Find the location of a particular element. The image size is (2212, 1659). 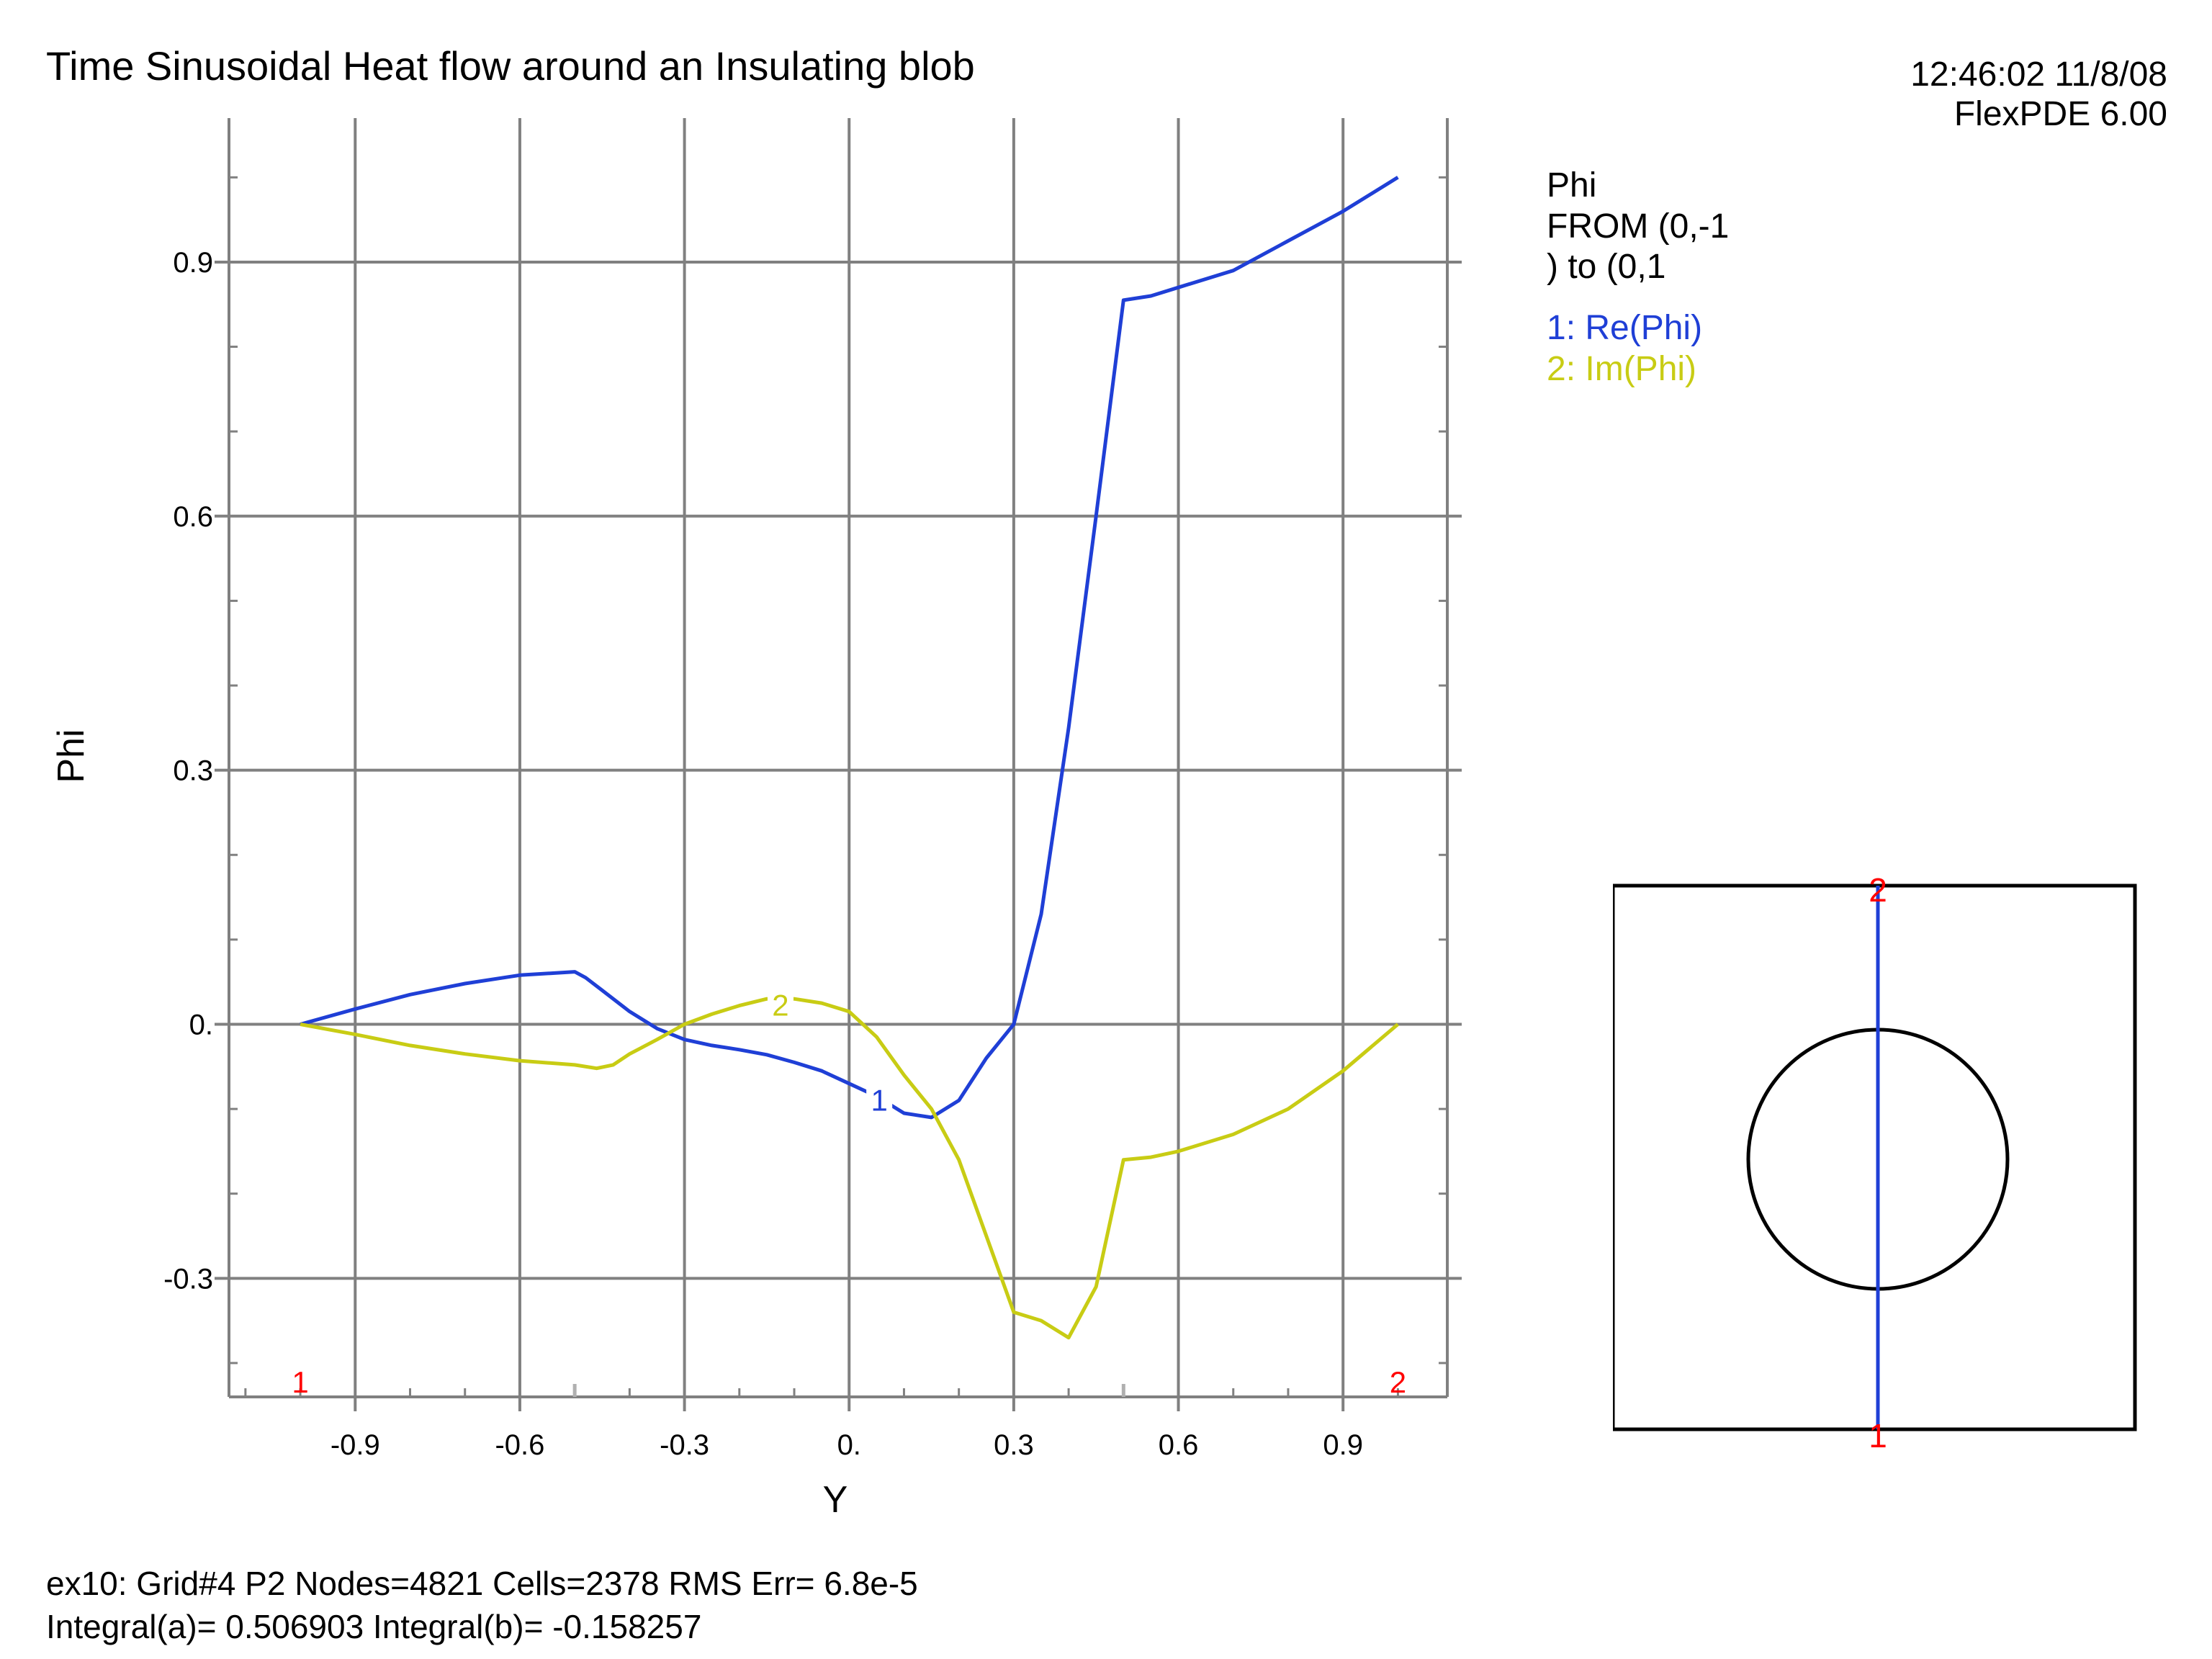

x-tick-label: 0. is located at coordinates (849, 1445).